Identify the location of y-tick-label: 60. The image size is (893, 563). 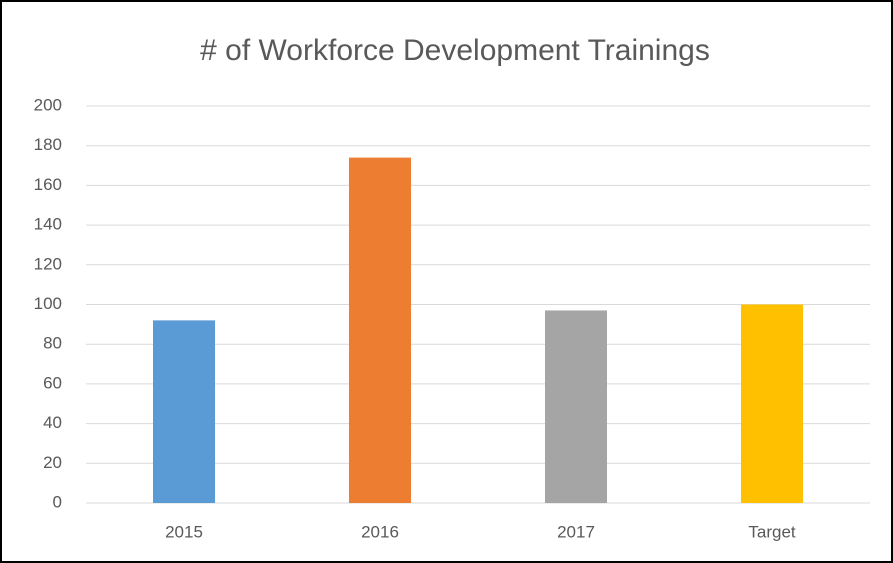
(52, 382).